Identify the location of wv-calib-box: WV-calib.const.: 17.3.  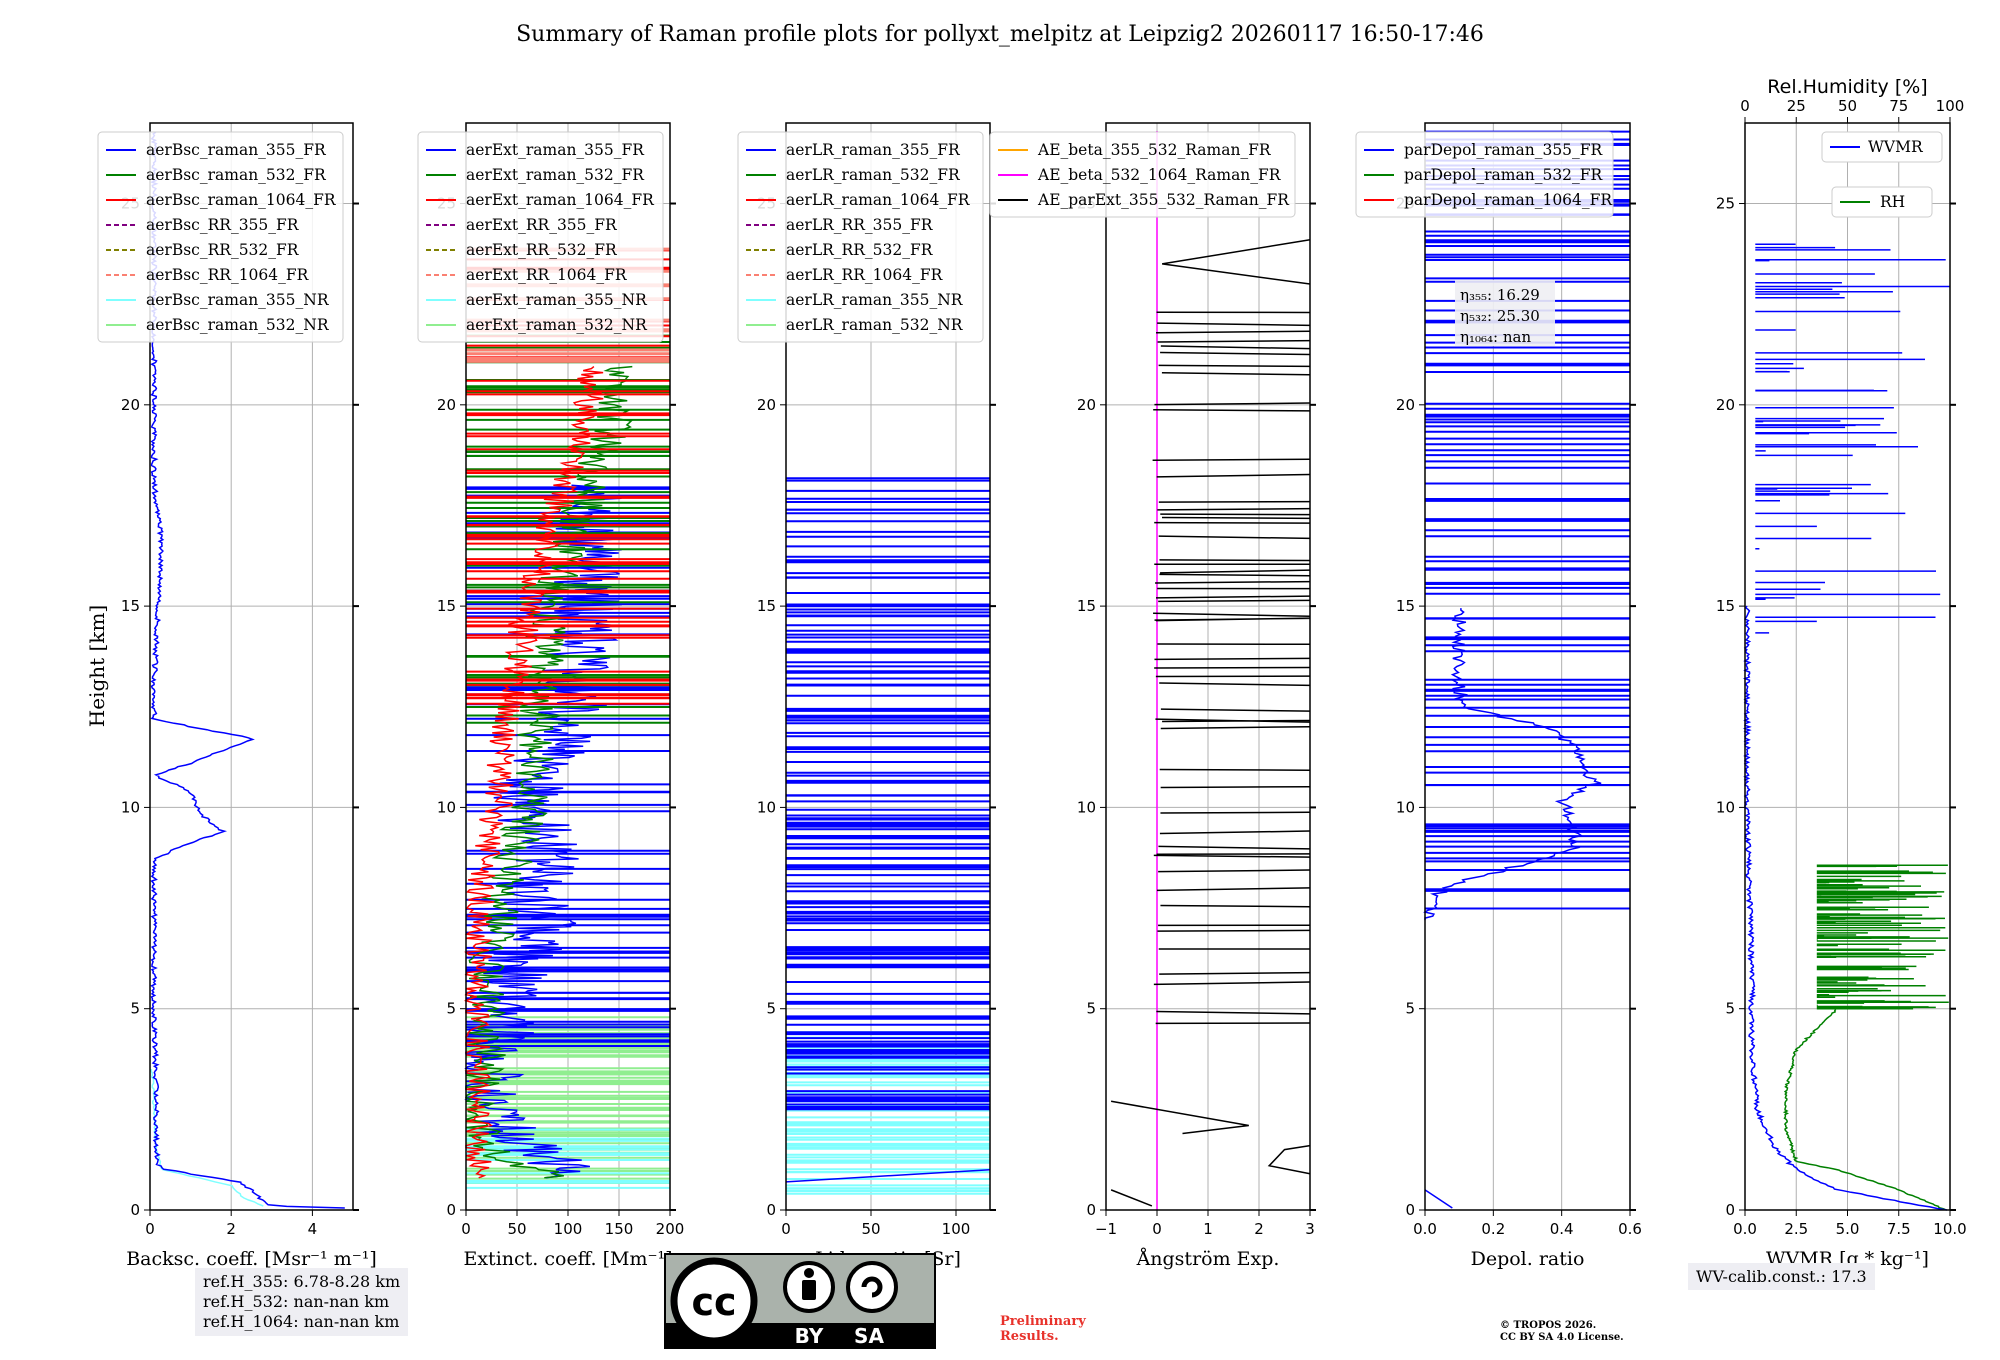
(1781, 1276).